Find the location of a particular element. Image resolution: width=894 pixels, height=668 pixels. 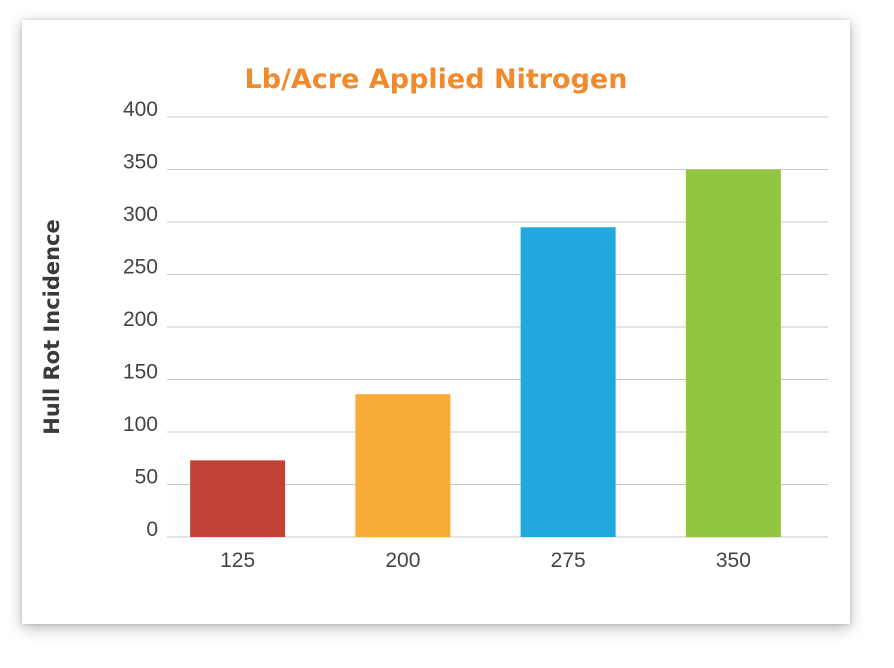

x-tick-label: 275 is located at coordinates (568, 560).